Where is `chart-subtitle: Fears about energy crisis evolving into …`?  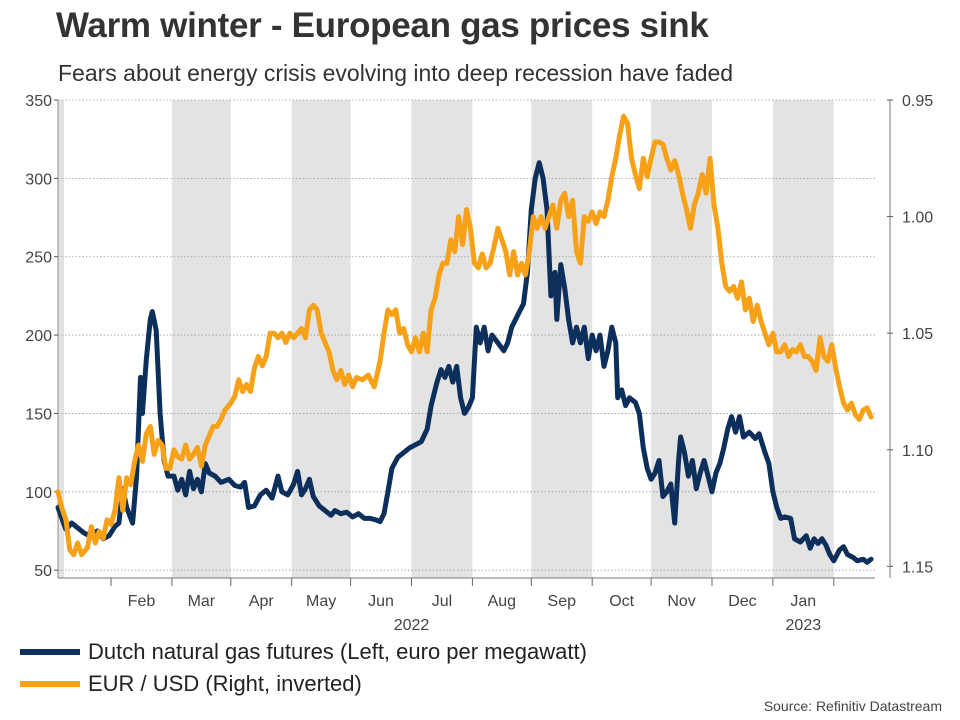
chart-subtitle: Fears about energy crisis evolving into … is located at coordinates (396, 73).